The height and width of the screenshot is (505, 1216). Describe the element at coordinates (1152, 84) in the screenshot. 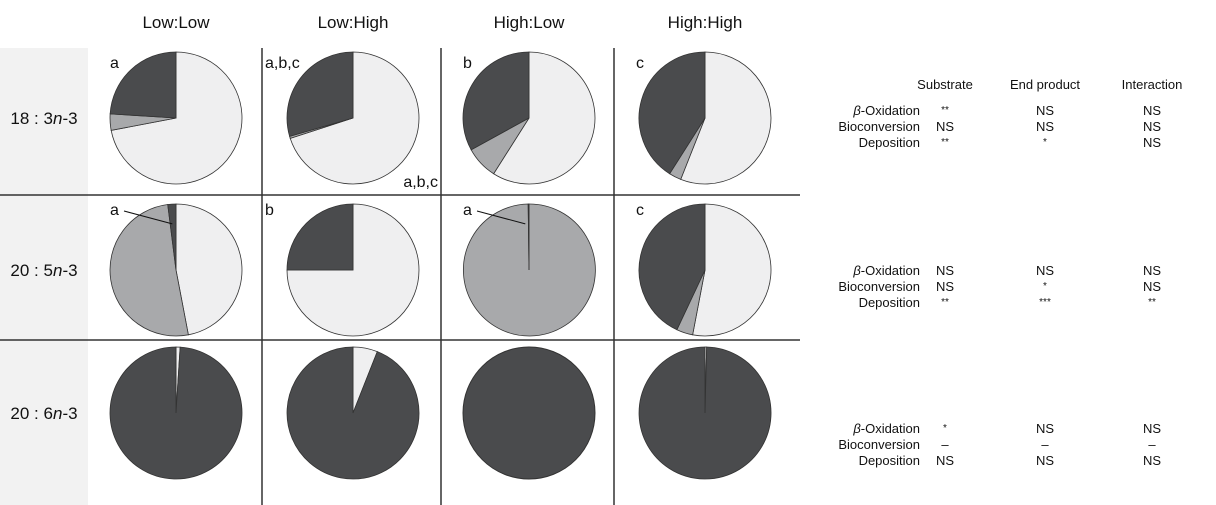

I see `stats-column-header: Interaction` at that location.